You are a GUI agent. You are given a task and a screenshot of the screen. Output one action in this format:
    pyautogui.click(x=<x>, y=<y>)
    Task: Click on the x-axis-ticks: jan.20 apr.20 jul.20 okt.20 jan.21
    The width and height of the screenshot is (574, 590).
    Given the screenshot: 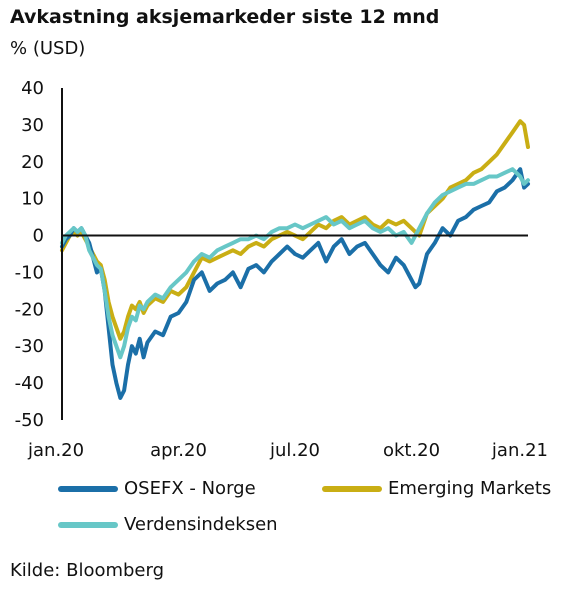 What is the action you would take?
    pyautogui.click(x=287, y=450)
    